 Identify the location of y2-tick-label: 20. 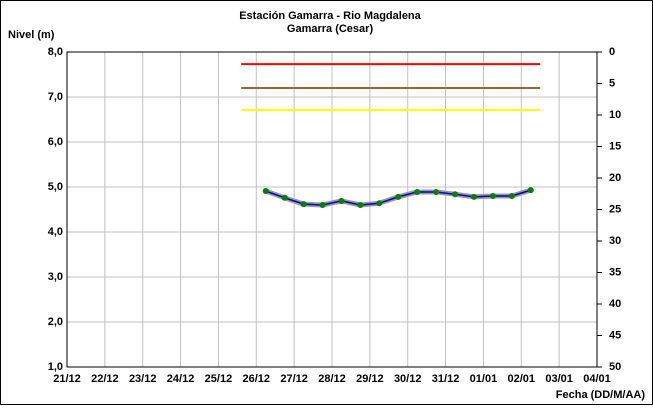
(615, 178).